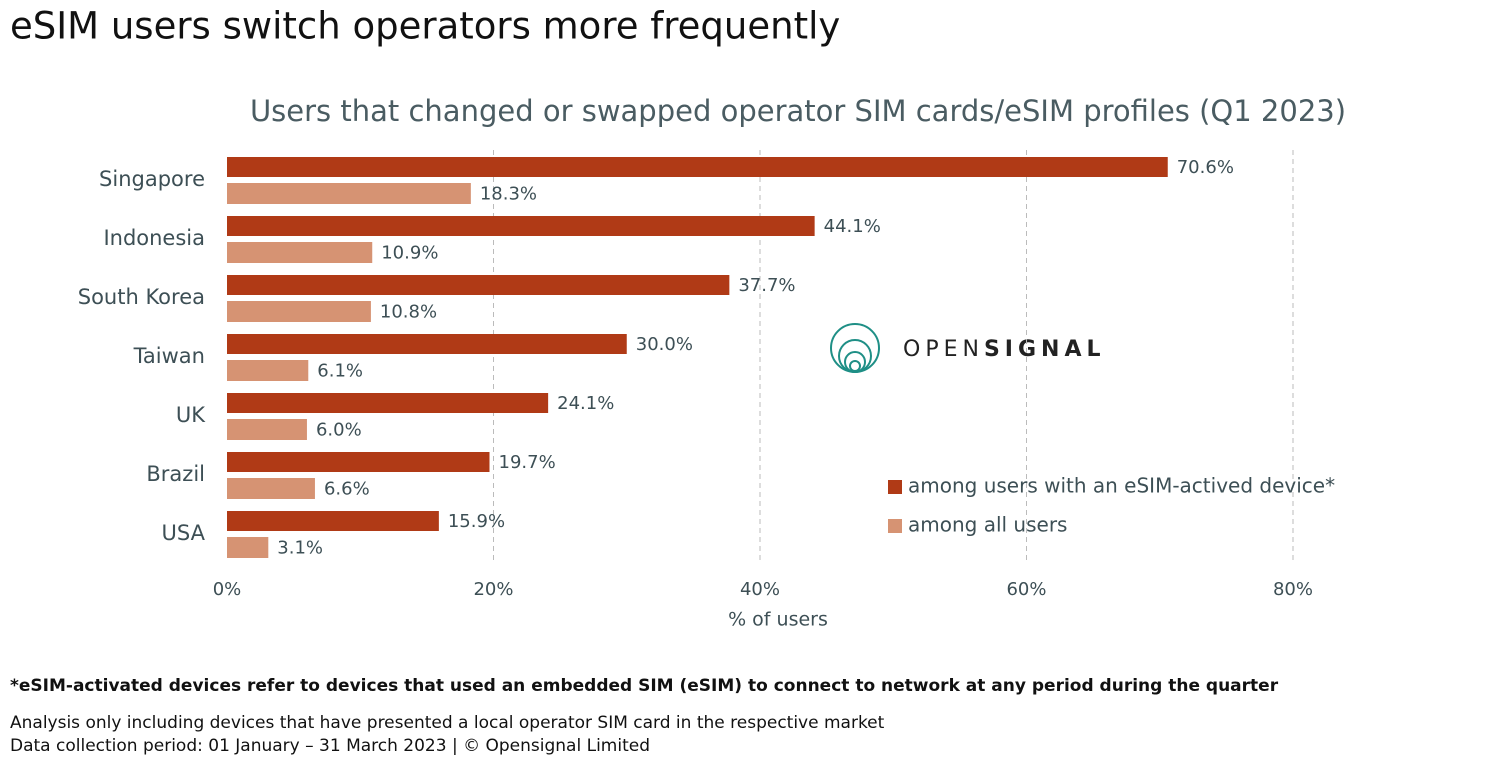  I want to click on logo: OPENSIGNAL, so click(968, 348).